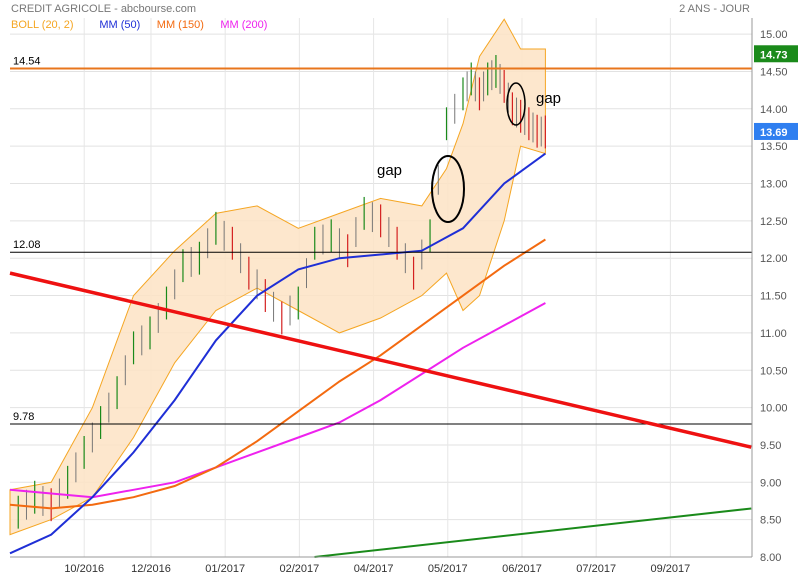  Describe the element at coordinates (774, 35) in the screenshot. I see `y-tick-label: 15.00` at that location.